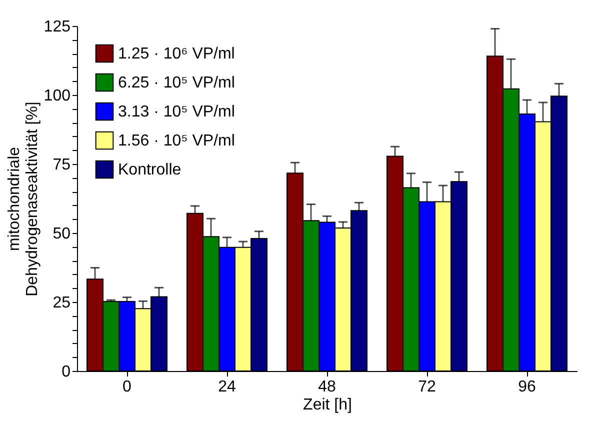  I want to click on legend-label: Kontrolle, so click(150, 170).